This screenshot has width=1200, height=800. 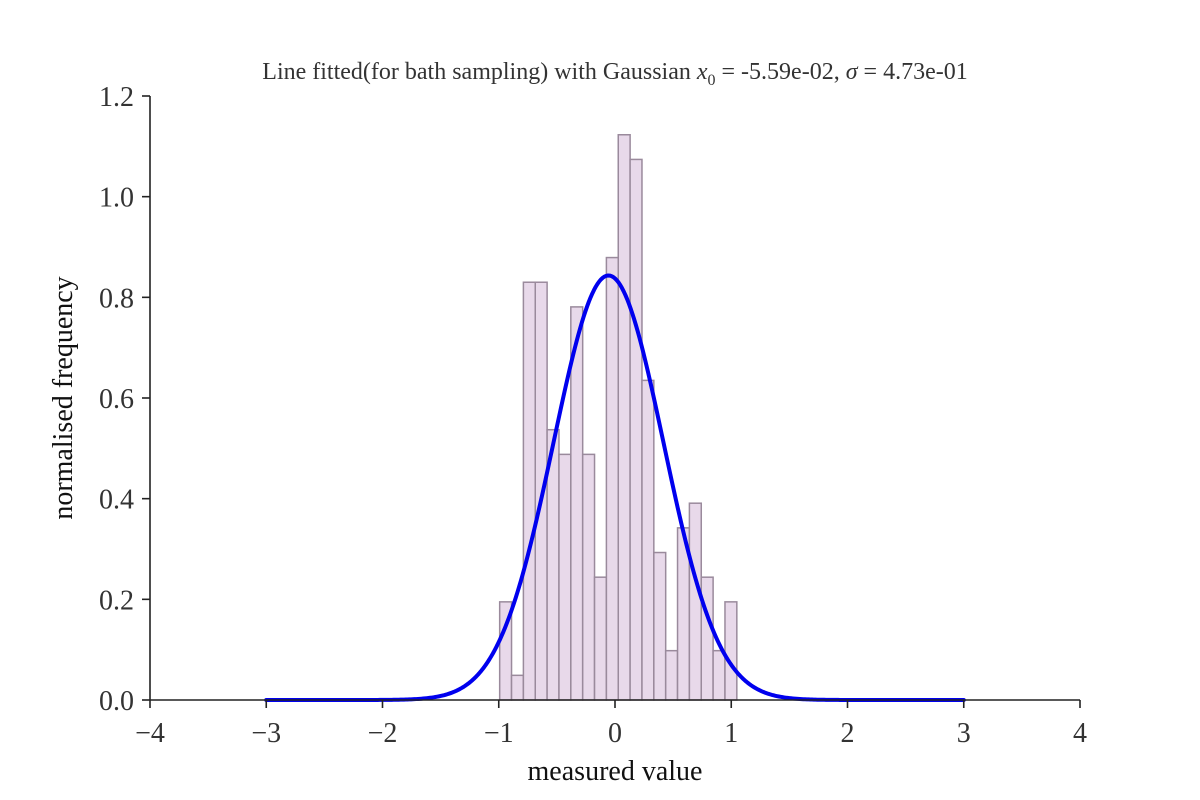 What do you see at coordinates (116, 701) in the screenshot?
I see `y-tick-label: 0.0` at bounding box center [116, 701].